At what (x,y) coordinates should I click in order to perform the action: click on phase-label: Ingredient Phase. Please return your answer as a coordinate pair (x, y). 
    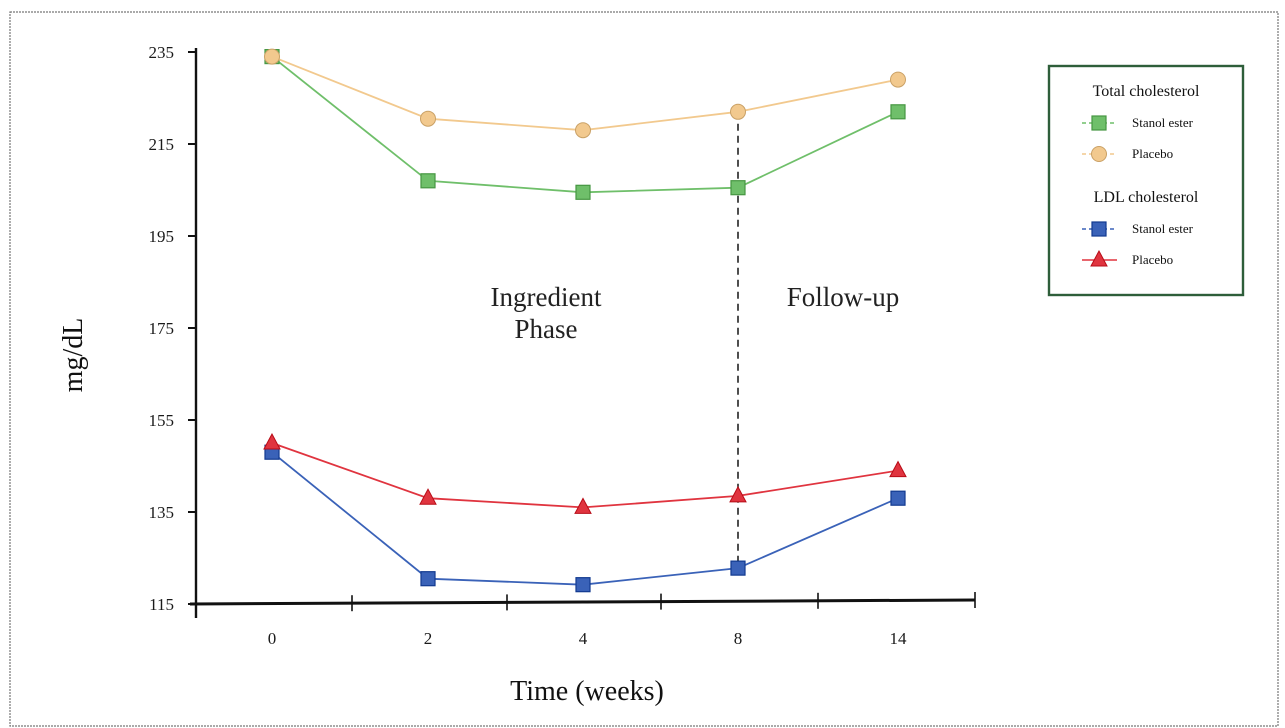
    Looking at the image, I should click on (546, 313).